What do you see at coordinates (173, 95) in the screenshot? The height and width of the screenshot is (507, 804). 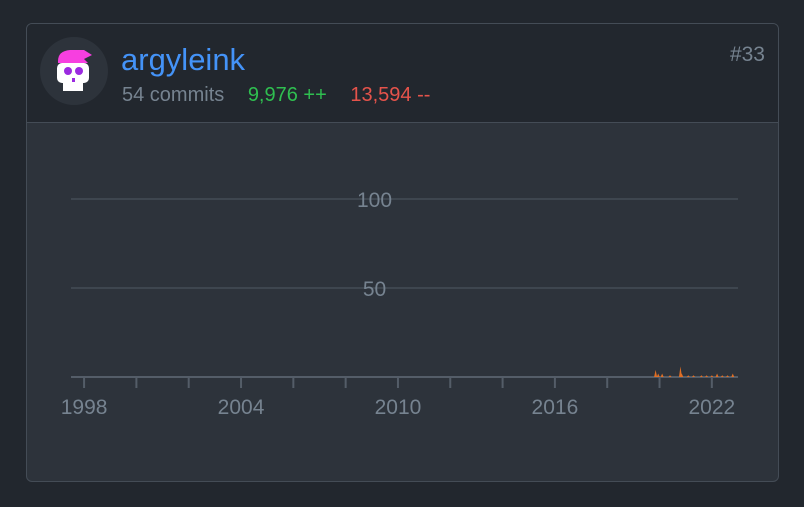 I see `commit-count: 54 commits` at bounding box center [173, 95].